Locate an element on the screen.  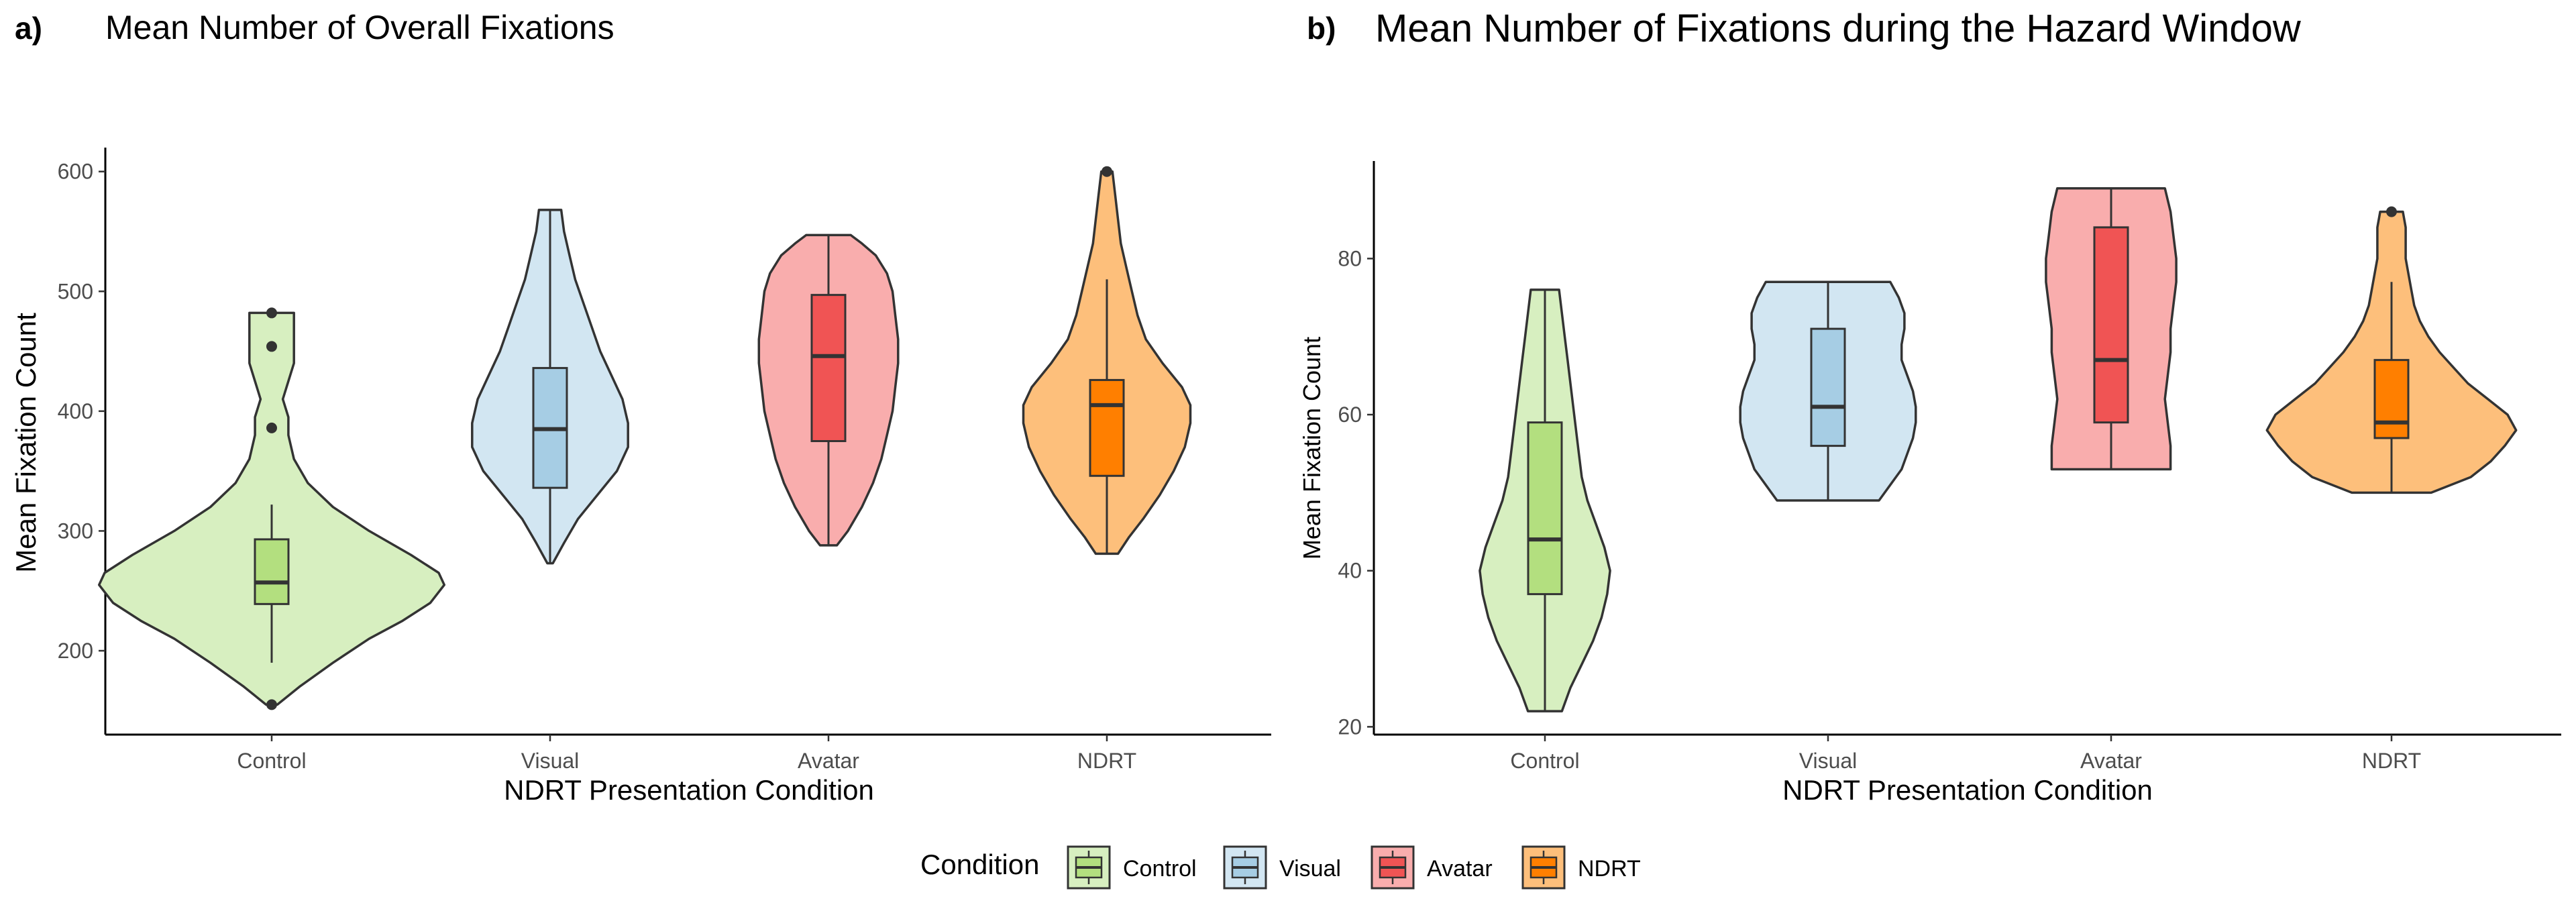
legend-label: Visual is located at coordinates (1310, 869).